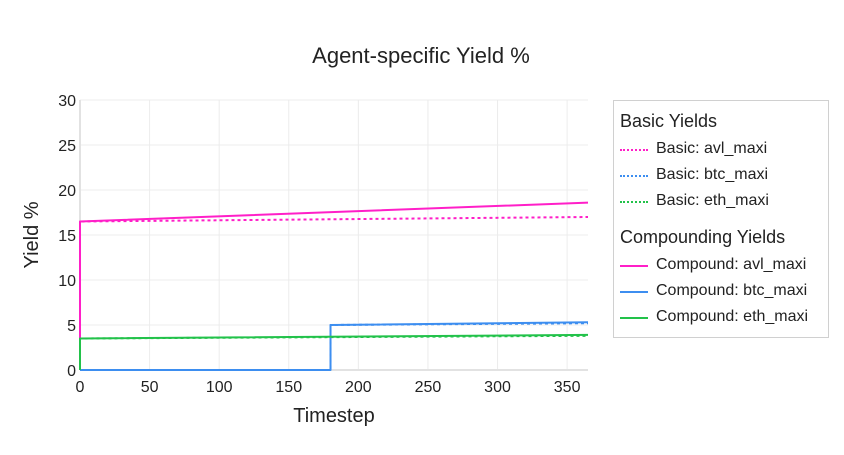  I want to click on series-line-compound-eth-maxi, so click(334, 351).